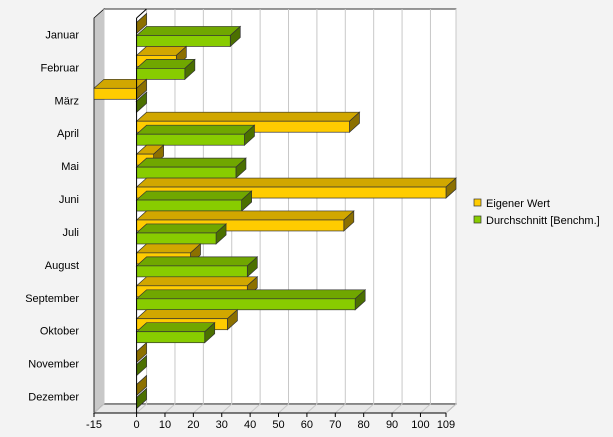  I want to click on x-tick-label: -15, so click(94, 425).